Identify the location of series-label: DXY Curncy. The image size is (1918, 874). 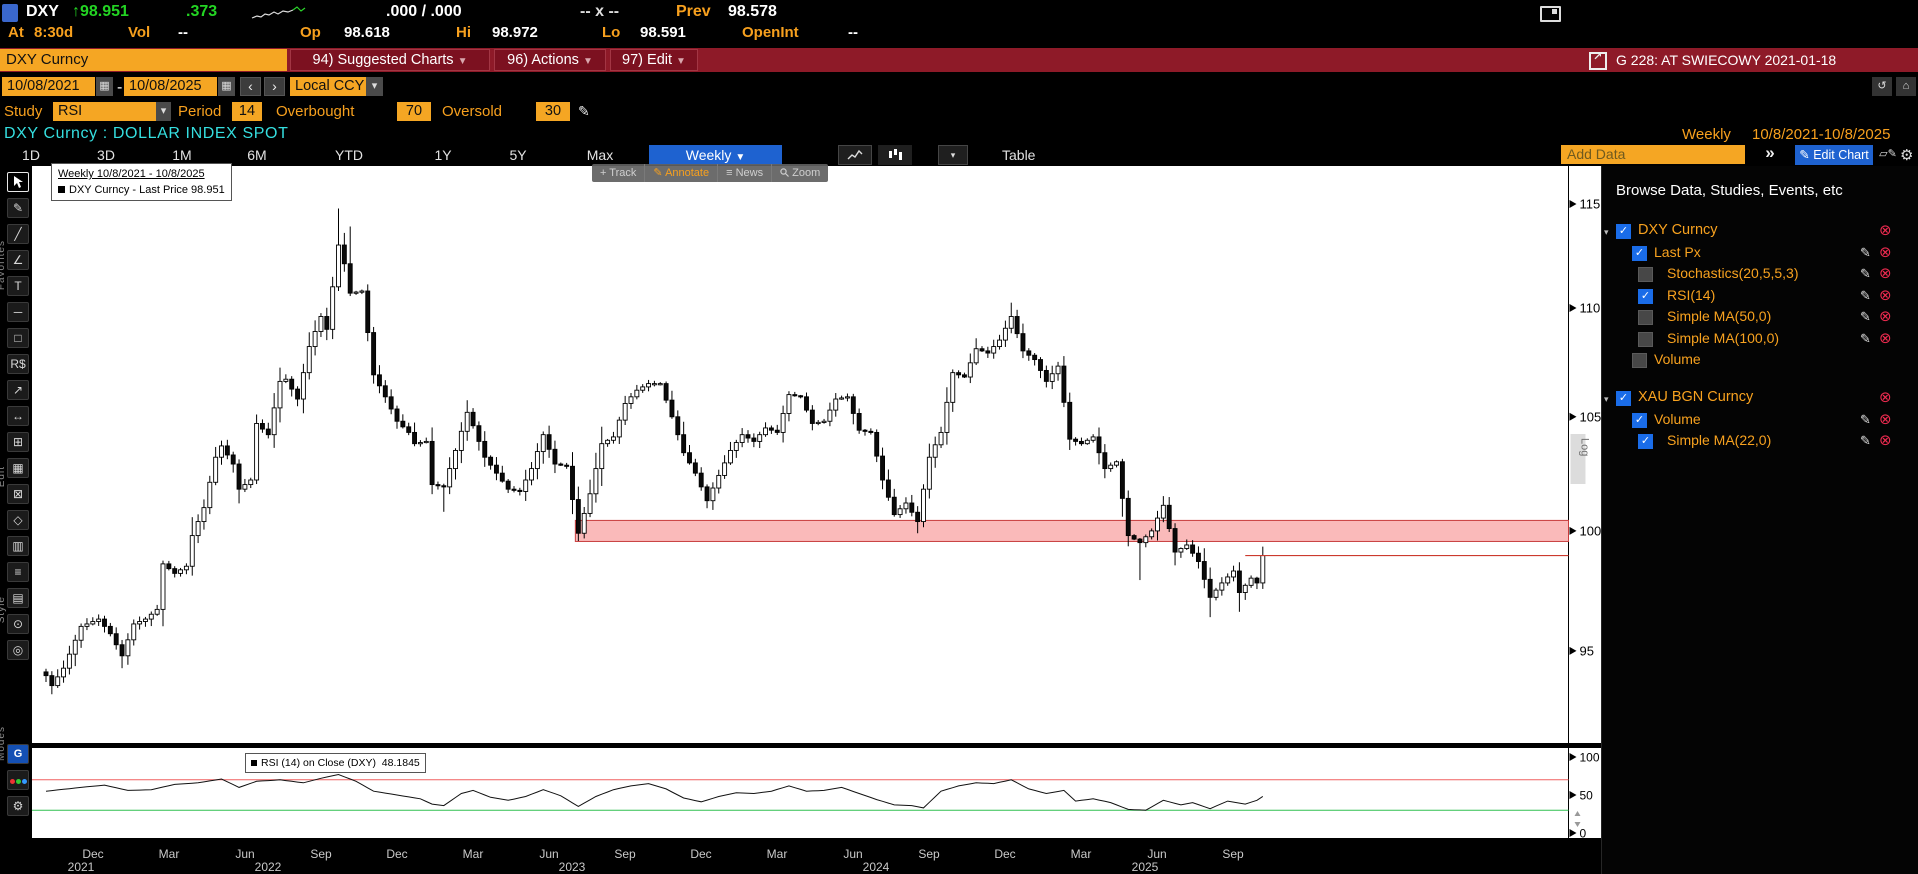
(1678, 230).